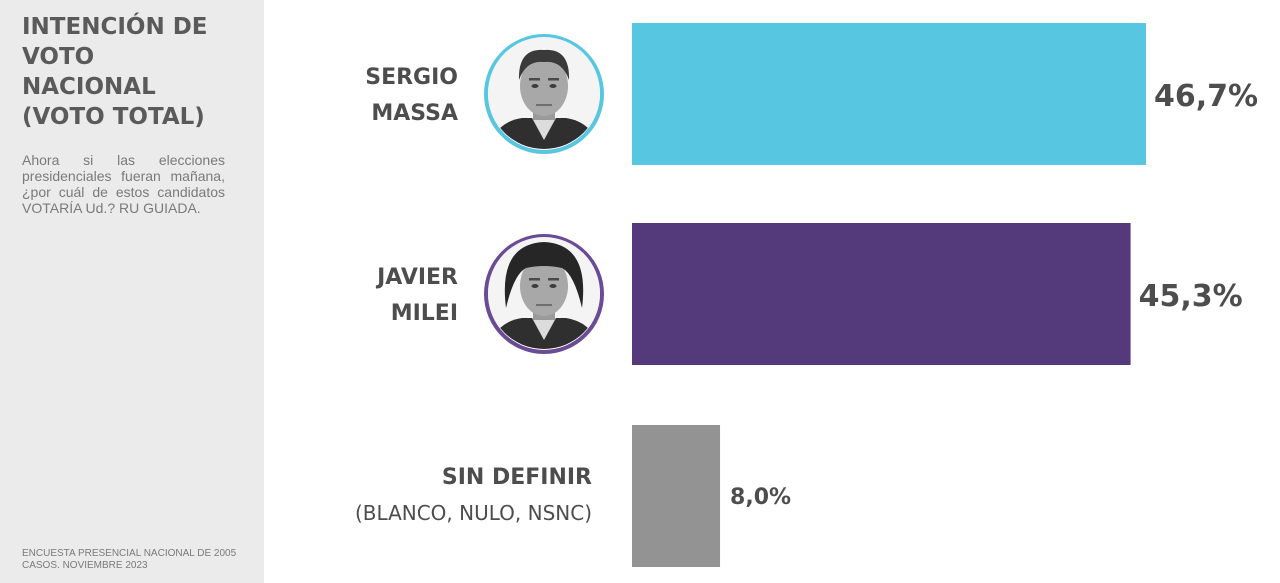 The height and width of the screenshot is (583, 1280). What do you see at coordinates (115, 72) in the screenshot?
I see `slide-title: INTENCIÓN DE VOTO NACIONAL (VOTO TOTAL)` at bounding box center [115, 72].